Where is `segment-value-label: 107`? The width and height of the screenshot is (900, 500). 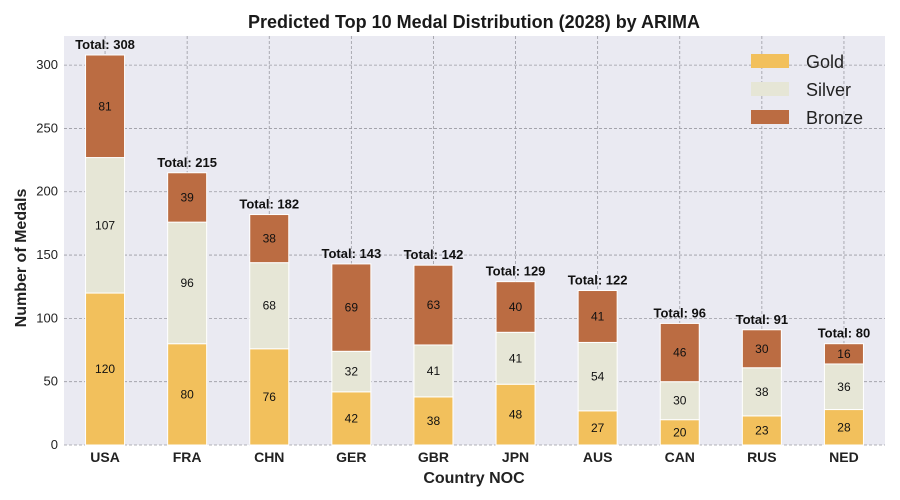
segment-value-label: 107 is located at coordinates (105, 225).